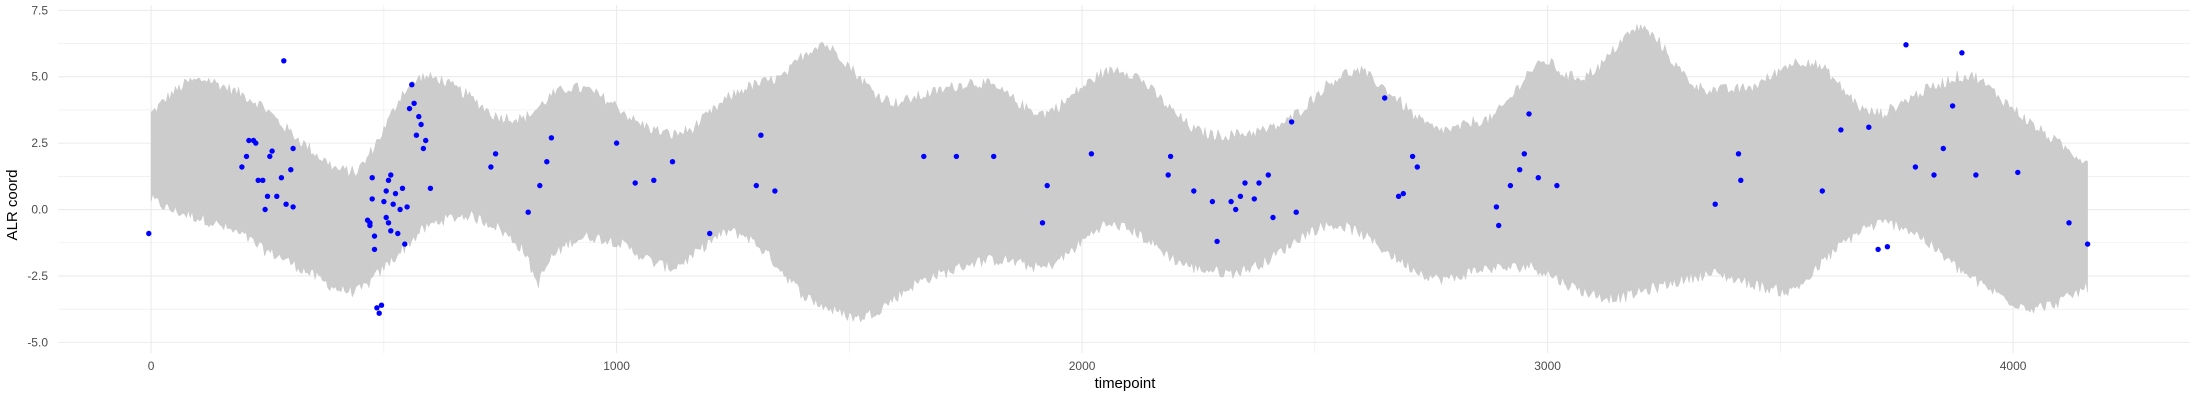 The height and width of the screenshot is (400, 2200). What do you see at coordinates (39, 10) in the screenshot?
I see `y-tick-label: 7.5` at bounding box center [39, 10].